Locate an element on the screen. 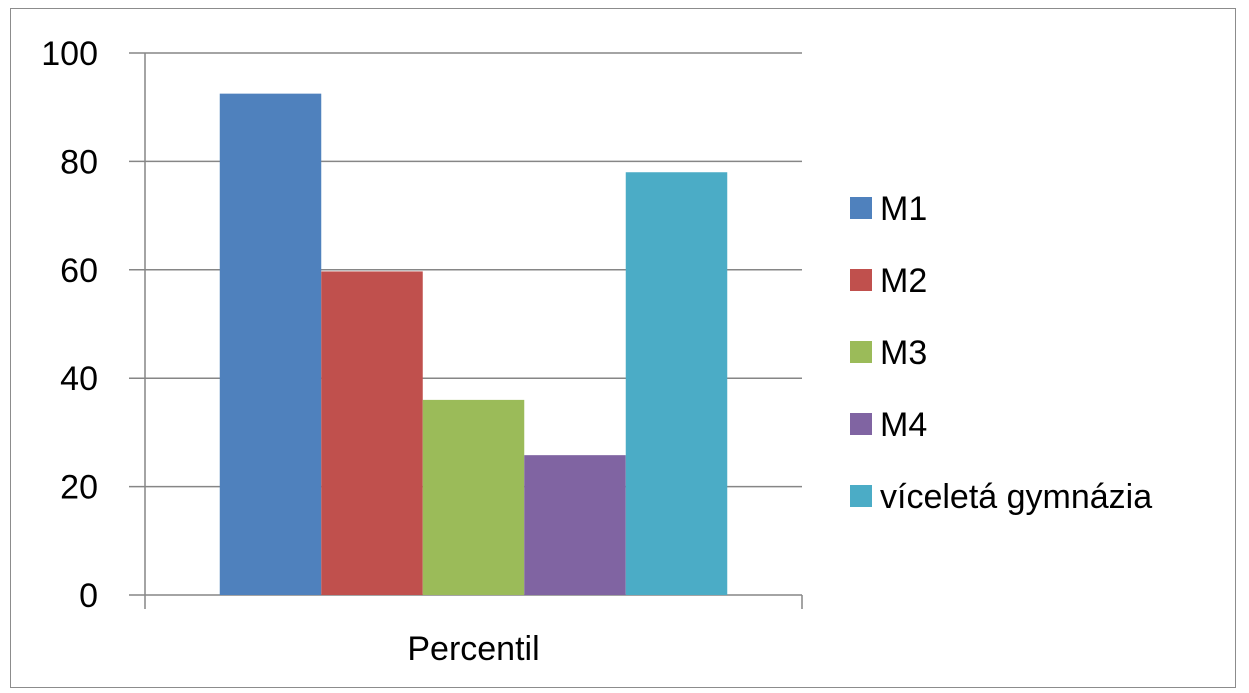 The height and width of the screenshot is (693, 1249). y-tick-label: 100 is located at coordinates (69, 54).